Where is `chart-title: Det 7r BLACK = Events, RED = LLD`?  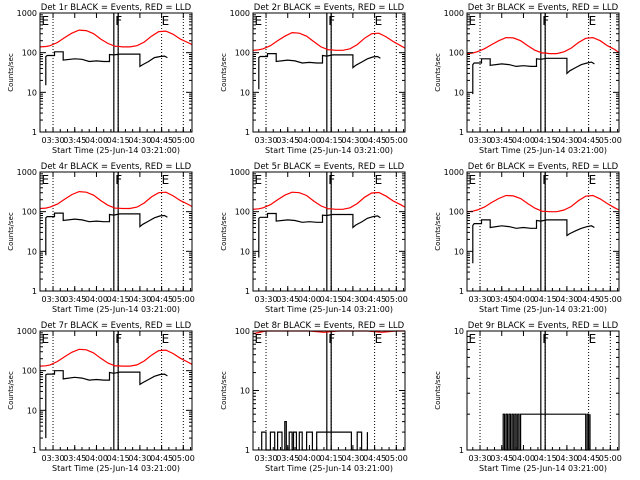
chart-title: Det 7r BLACK = Events, RED = LLD is located at coordinates (116, 326).